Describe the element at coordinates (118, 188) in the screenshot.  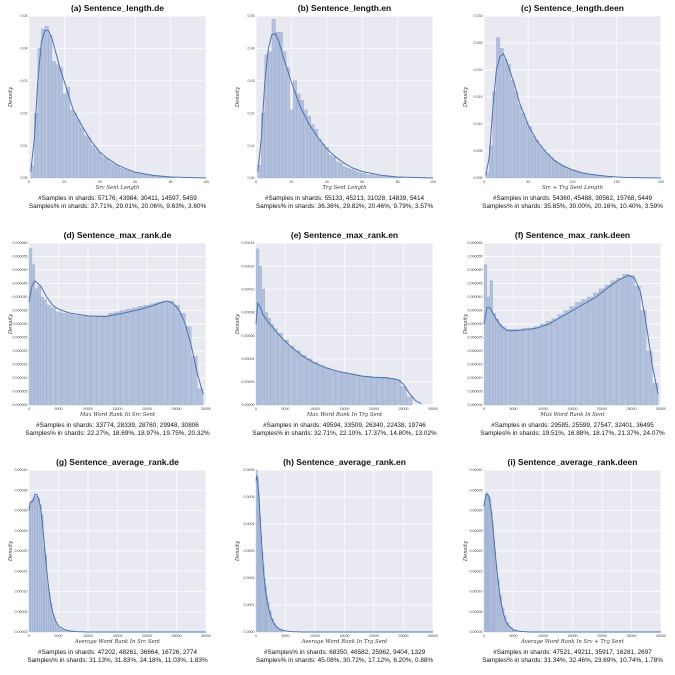
I see `x-axis-label: Src Sent Length` at that location.